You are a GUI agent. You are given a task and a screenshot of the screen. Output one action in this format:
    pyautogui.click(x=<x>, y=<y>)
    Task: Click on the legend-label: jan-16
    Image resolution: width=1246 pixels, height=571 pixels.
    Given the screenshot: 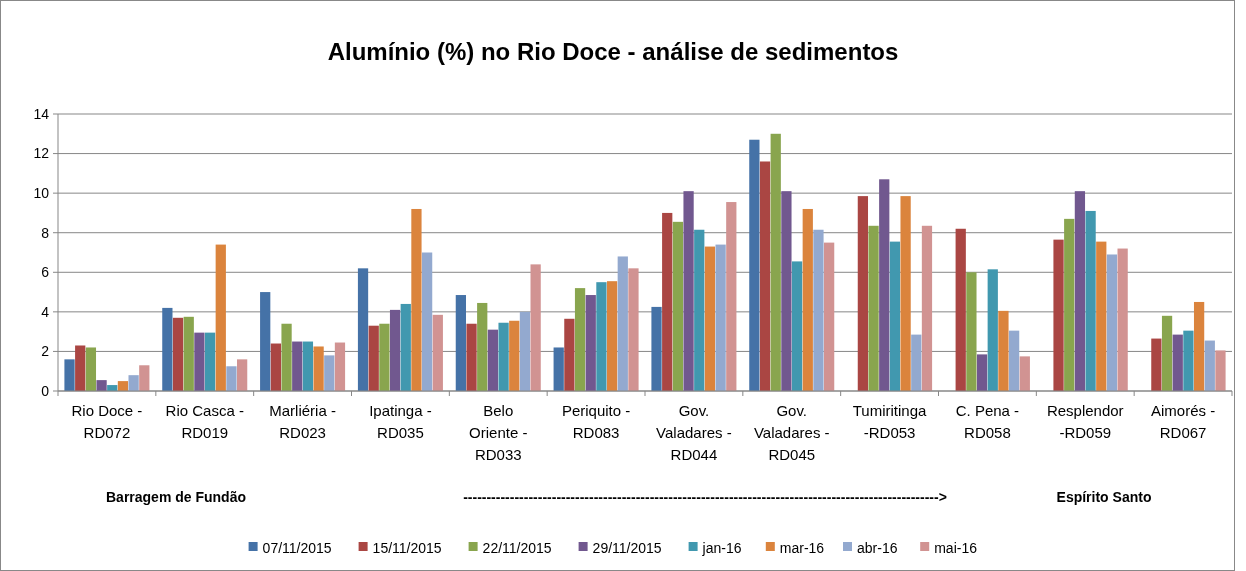 What is the action you would take?
    pyautogui.click(x=721, y=547)
    